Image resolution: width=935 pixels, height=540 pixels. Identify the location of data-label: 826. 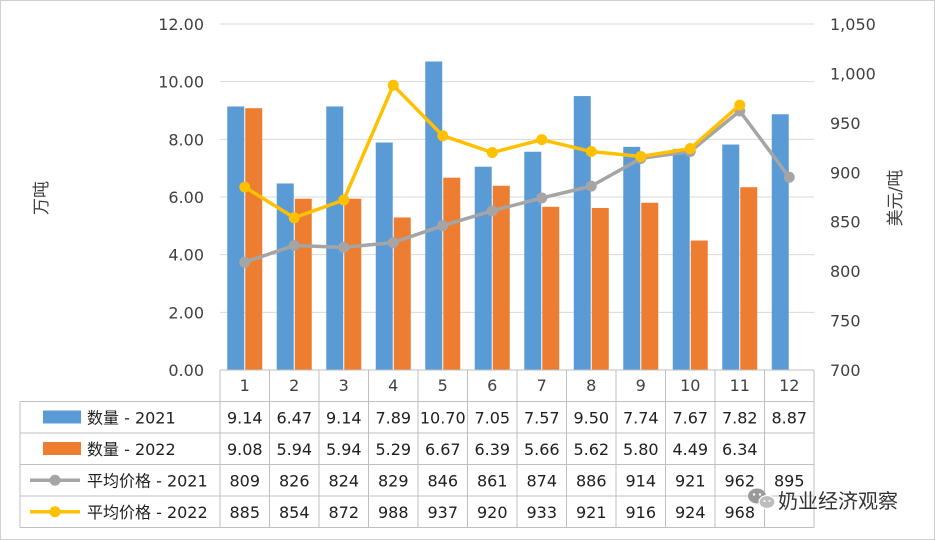
(294, 481).